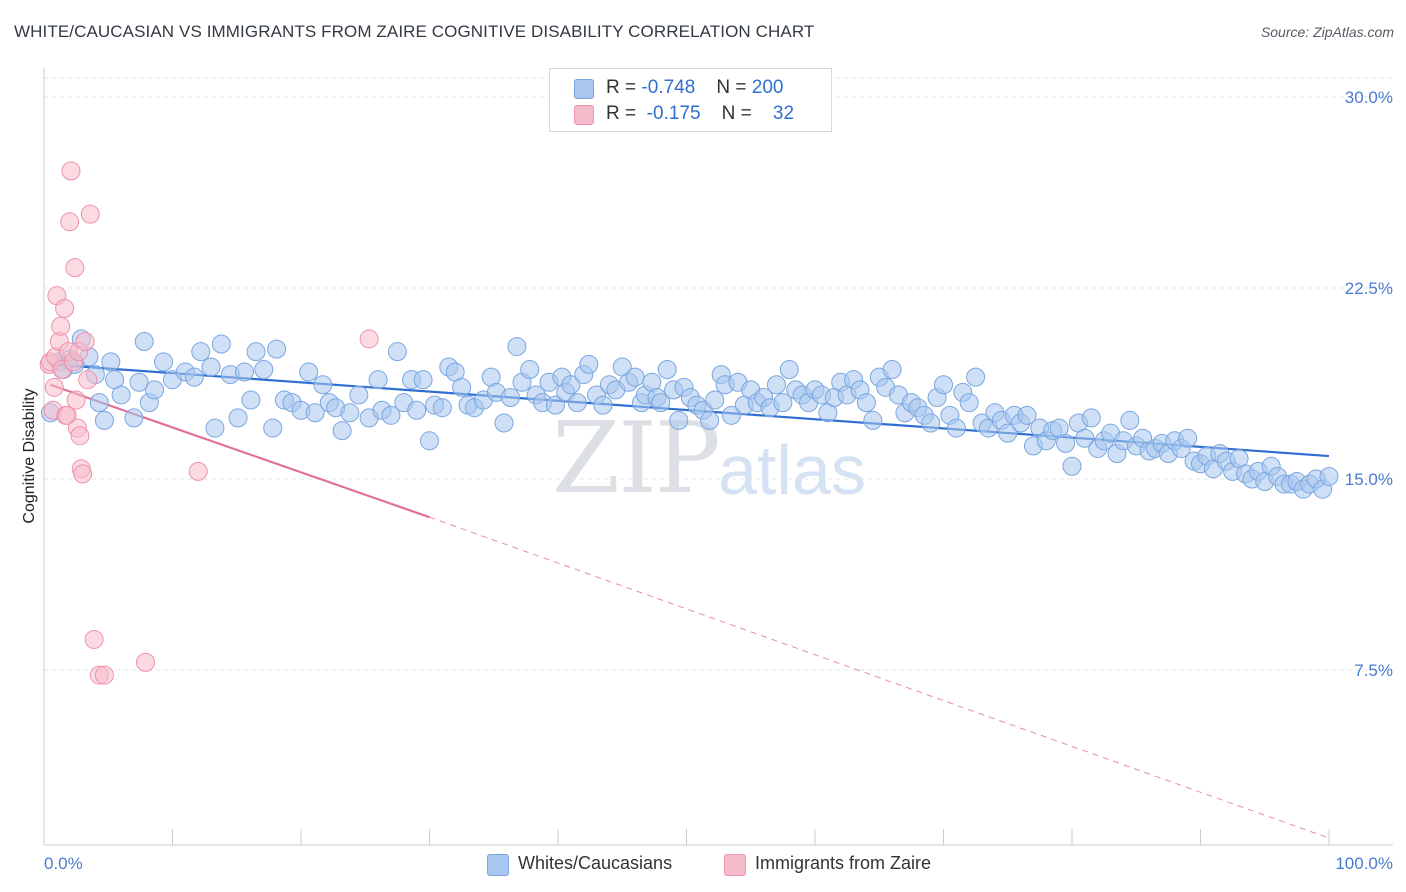  Describe the element at coordinates (63, 863) in the screenshot. I see `x-tick-label-min: 0.0%` at that location.